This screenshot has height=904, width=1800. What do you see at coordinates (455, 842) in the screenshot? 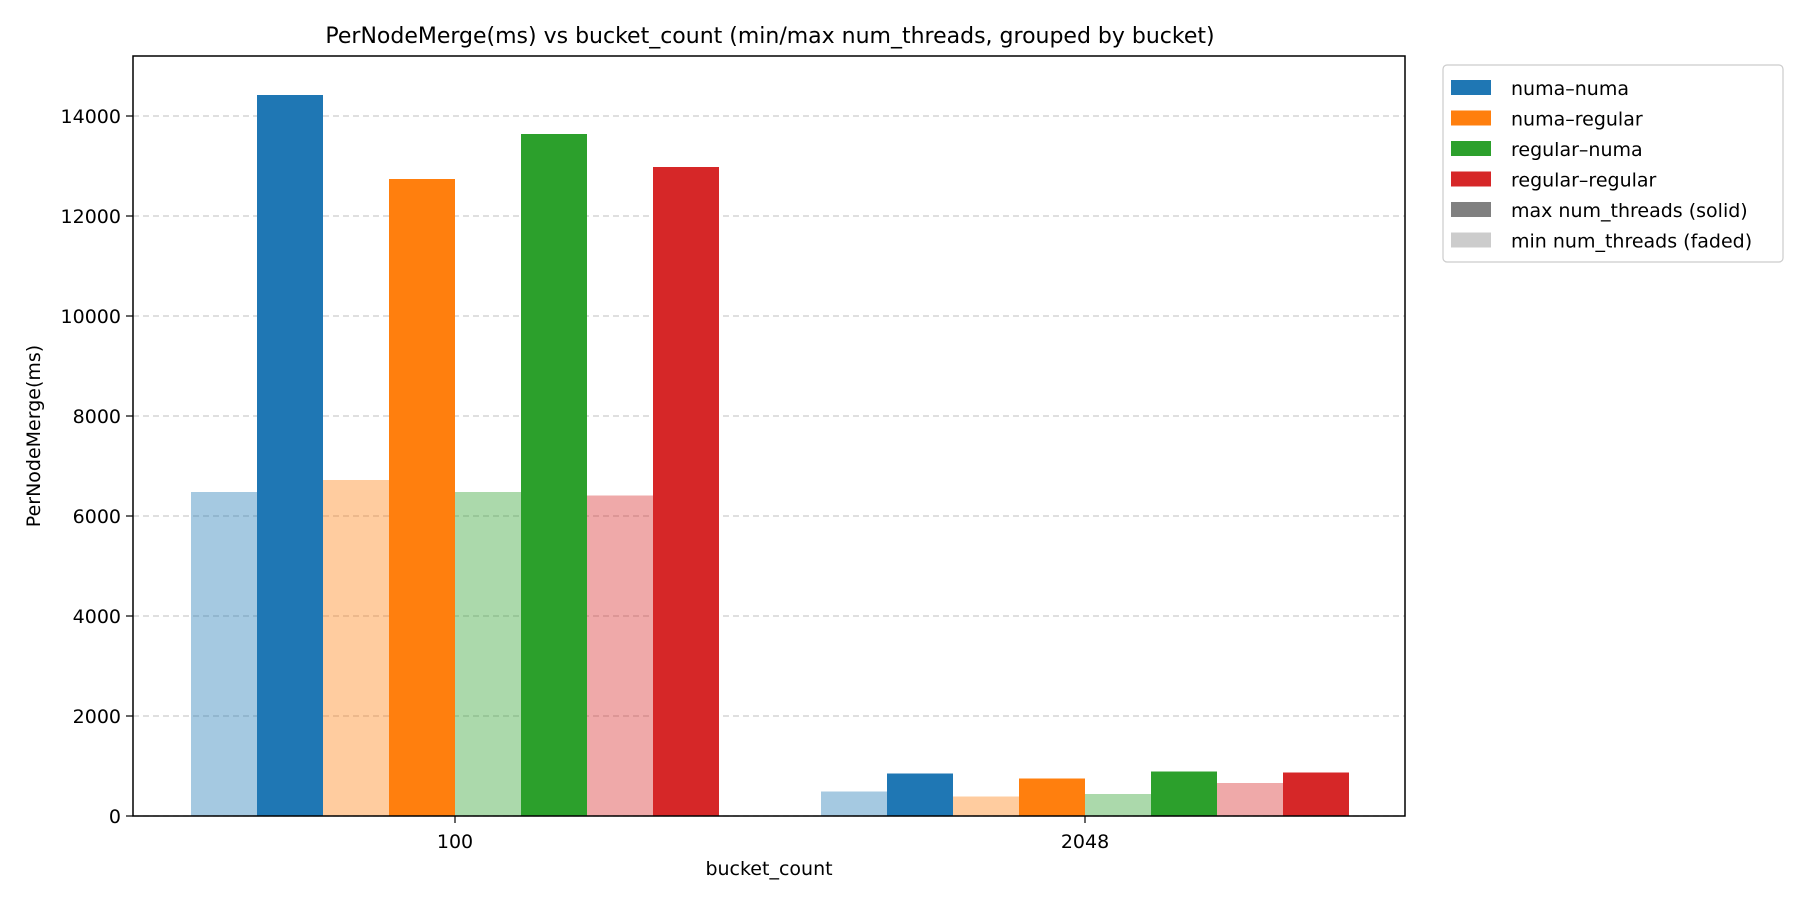
I see `x-tick-label: 100` at bounding box center [455, 842].